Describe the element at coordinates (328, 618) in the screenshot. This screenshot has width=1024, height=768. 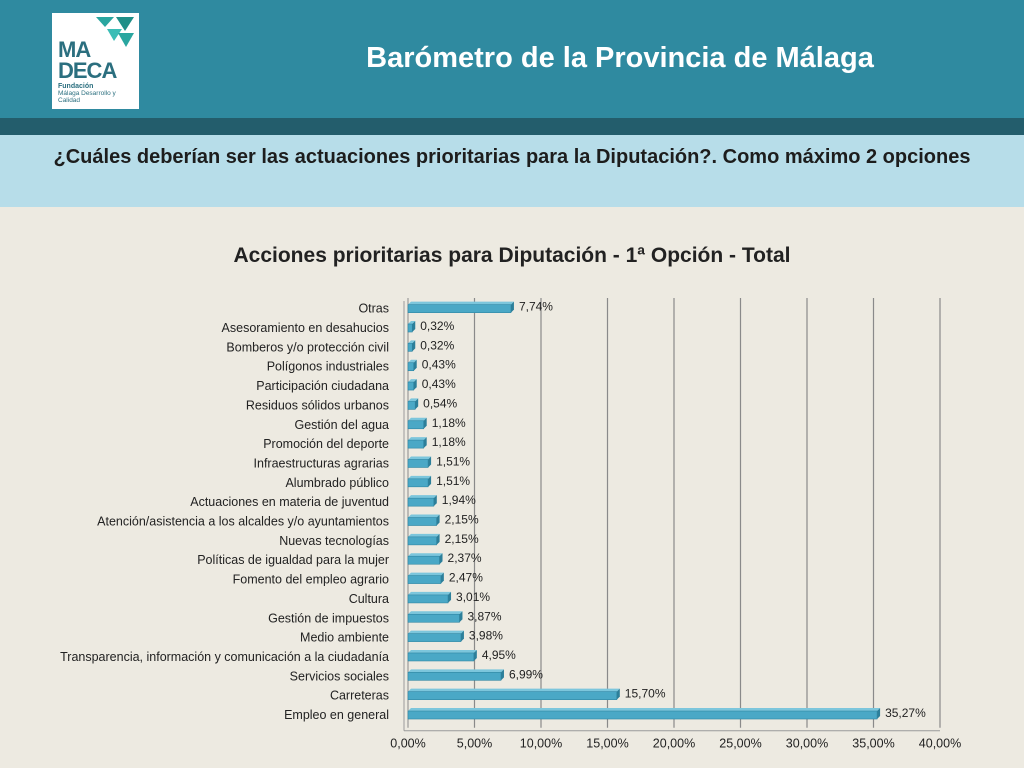
I see `category-label: Gestión de impuestos` at that location.